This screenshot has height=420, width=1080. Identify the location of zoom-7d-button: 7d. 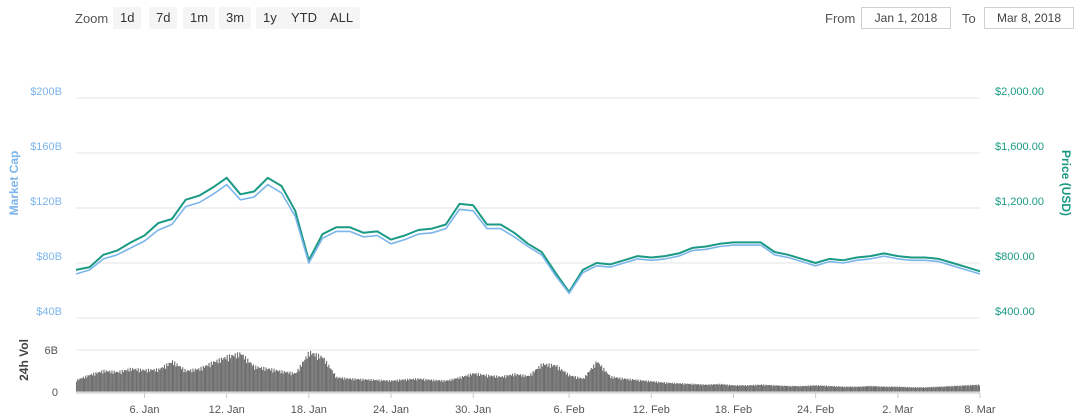
(163, 18).